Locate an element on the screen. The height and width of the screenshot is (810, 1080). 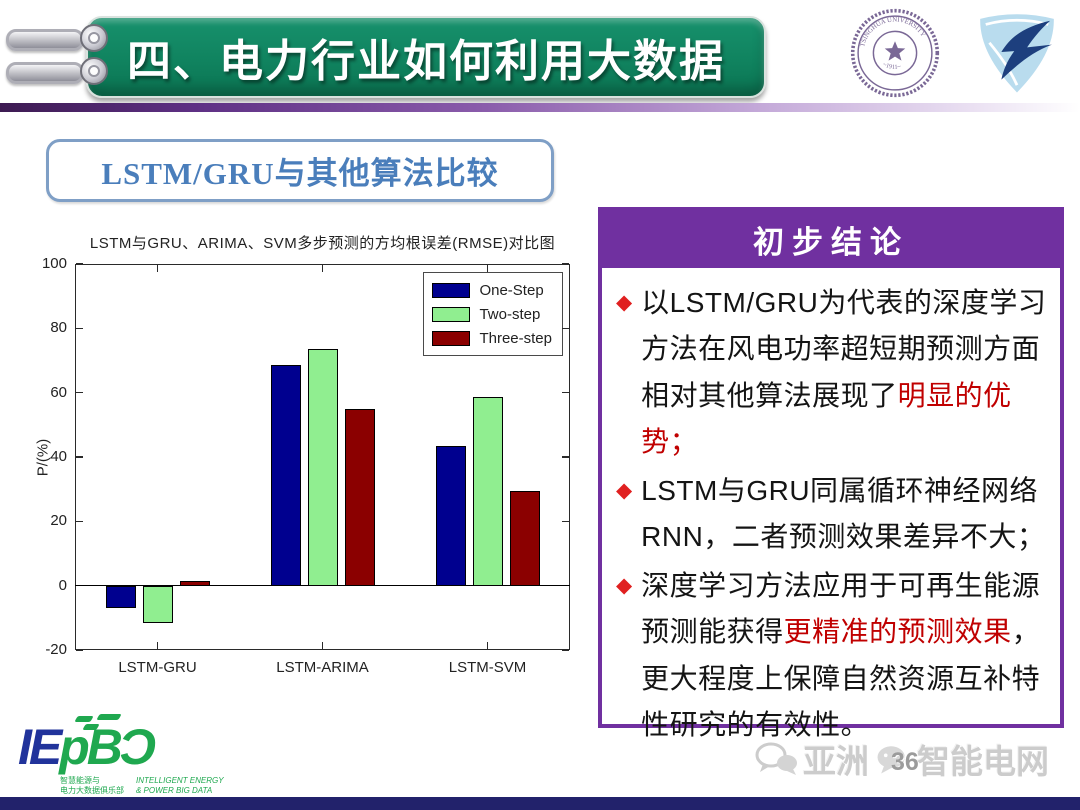
watermark: 亚洲 智能电网 is located at coordinates (902, 759).